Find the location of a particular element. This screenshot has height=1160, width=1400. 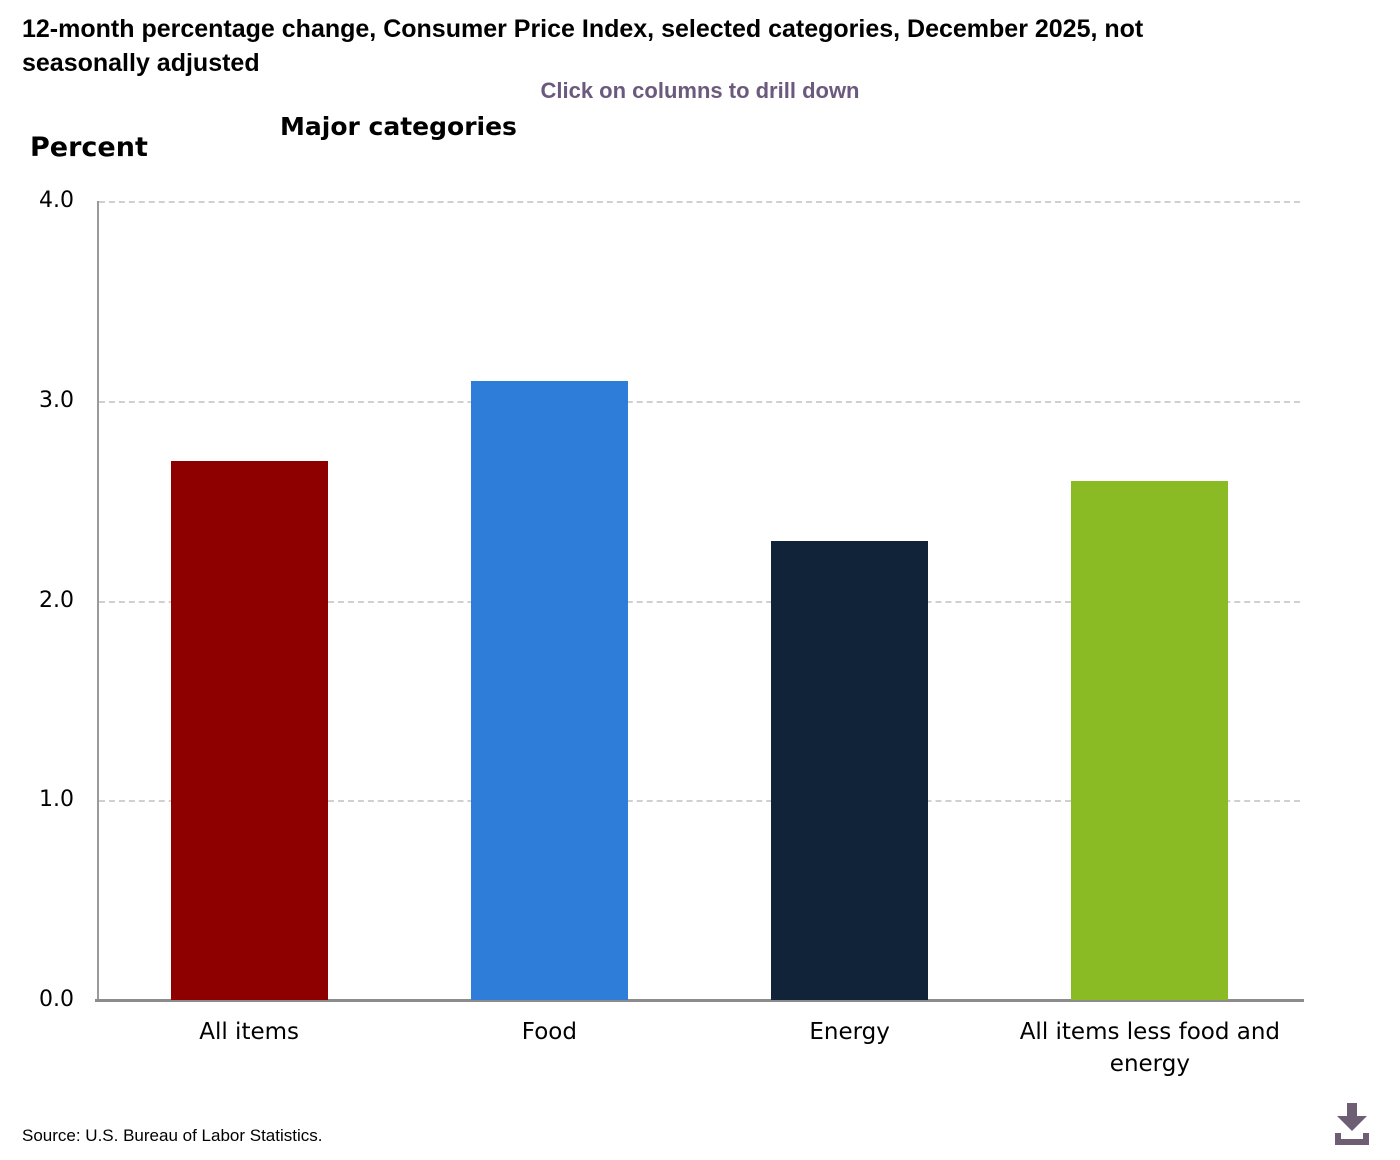

bar-all-items is located at coordinates (249, 730).